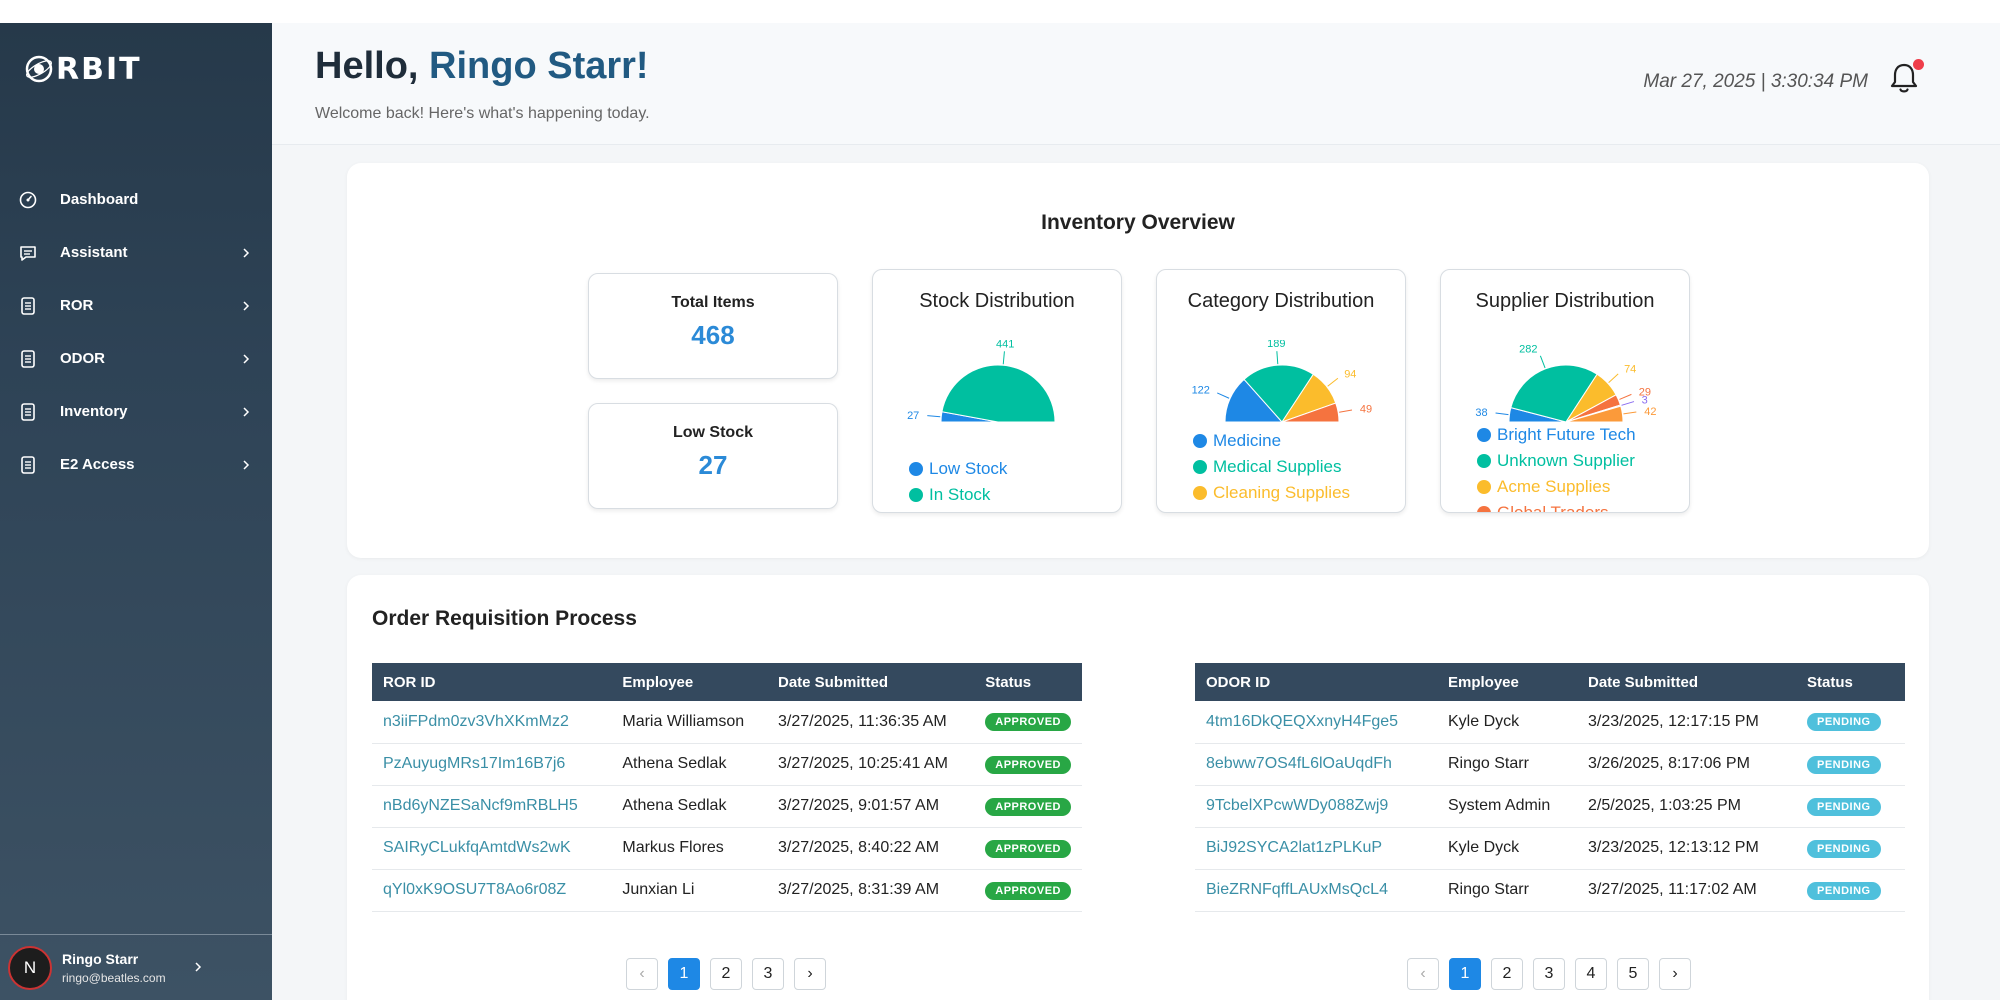  What do you see at coordinates (713, 335) in the screenshot?
I see `total-items-value: 468` at bounding box center [713, 335].